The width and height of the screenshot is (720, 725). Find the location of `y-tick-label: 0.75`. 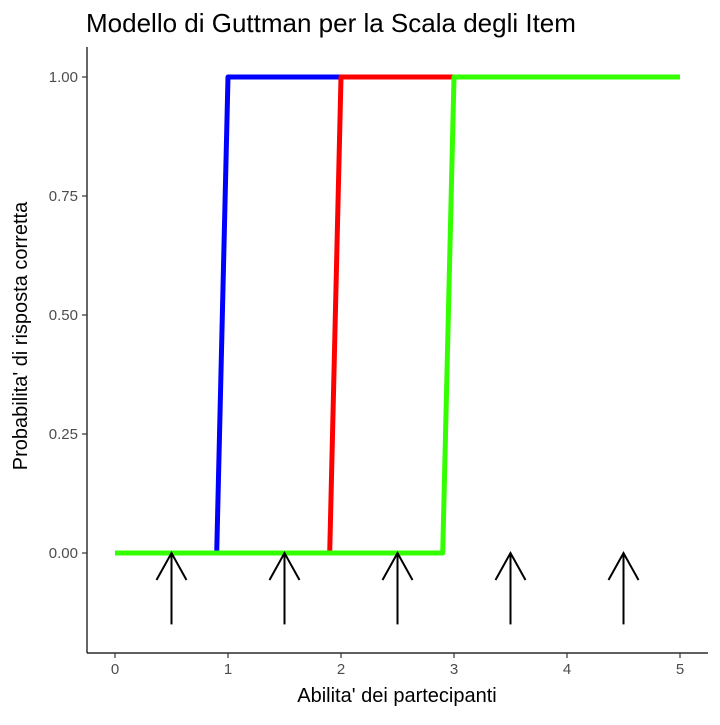

y-tick-label: 0.75 is located at coordinates (63, 196).